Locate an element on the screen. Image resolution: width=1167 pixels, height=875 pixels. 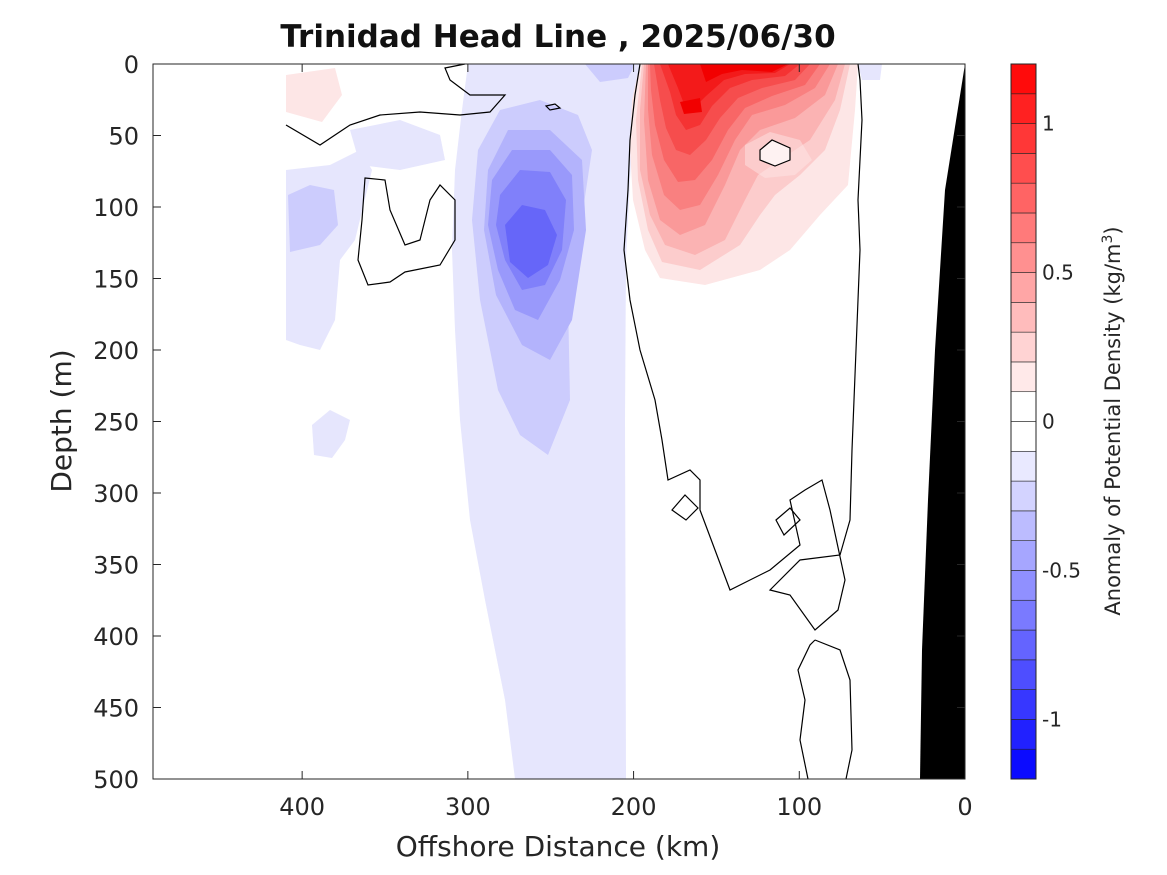
positive-anomaly-pocket-ring is located at coordinates (778, 155).